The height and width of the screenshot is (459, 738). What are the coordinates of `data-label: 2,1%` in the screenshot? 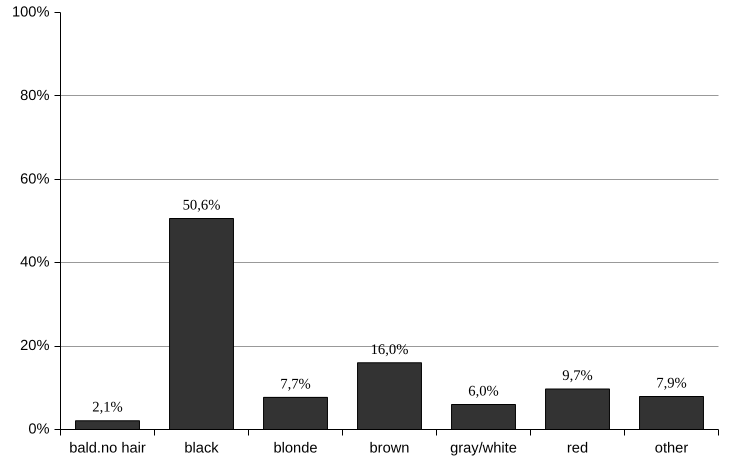 It's located at (107, 408).